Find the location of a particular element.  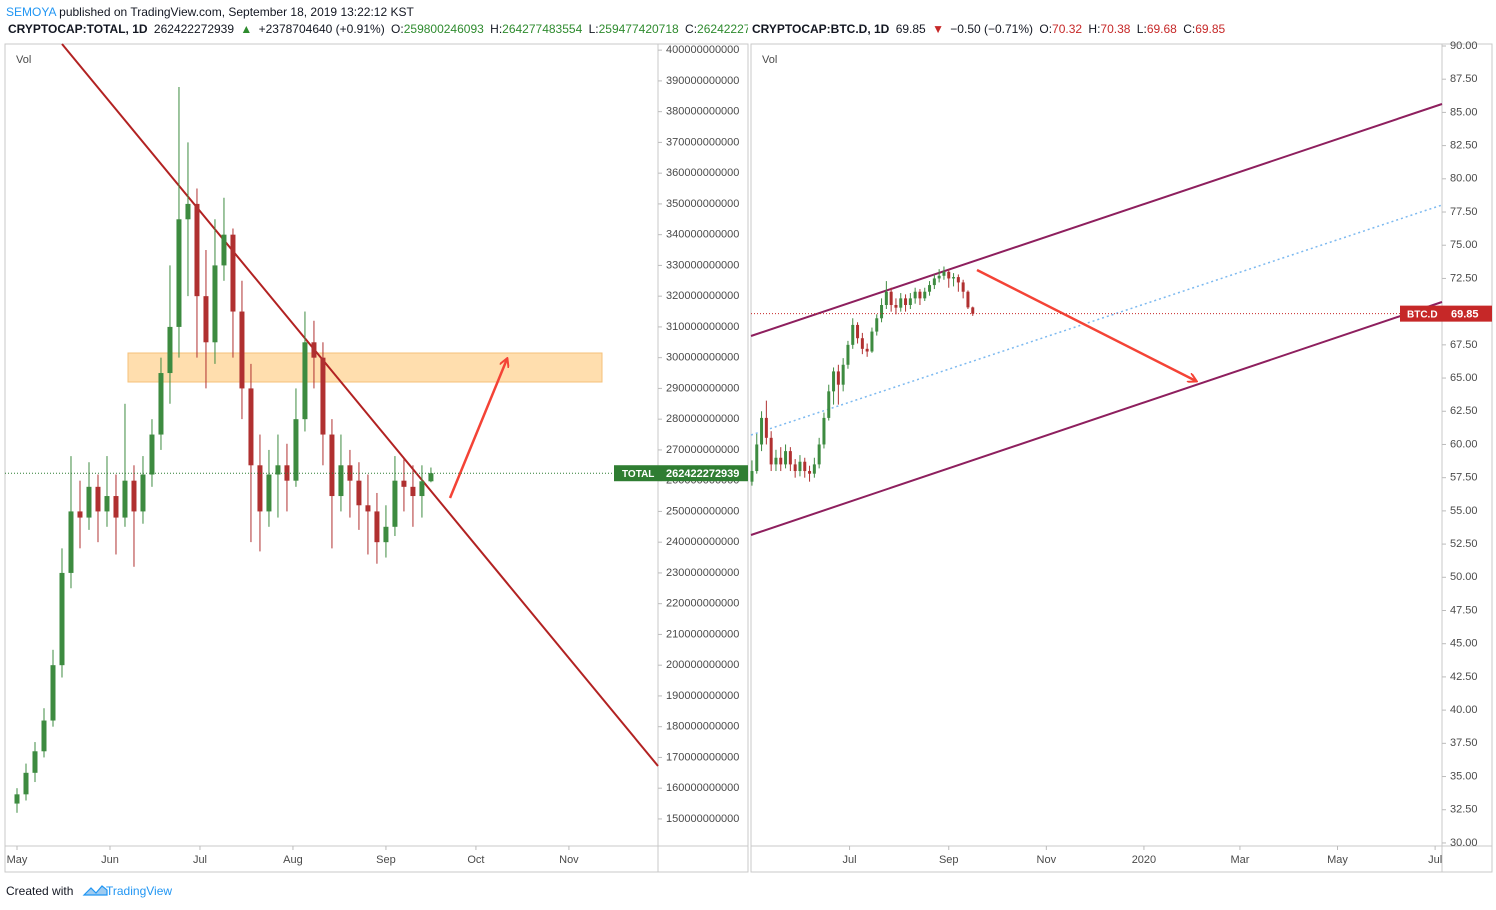

y-tick-label: 170000000000 is located at coordinates (702, 757).